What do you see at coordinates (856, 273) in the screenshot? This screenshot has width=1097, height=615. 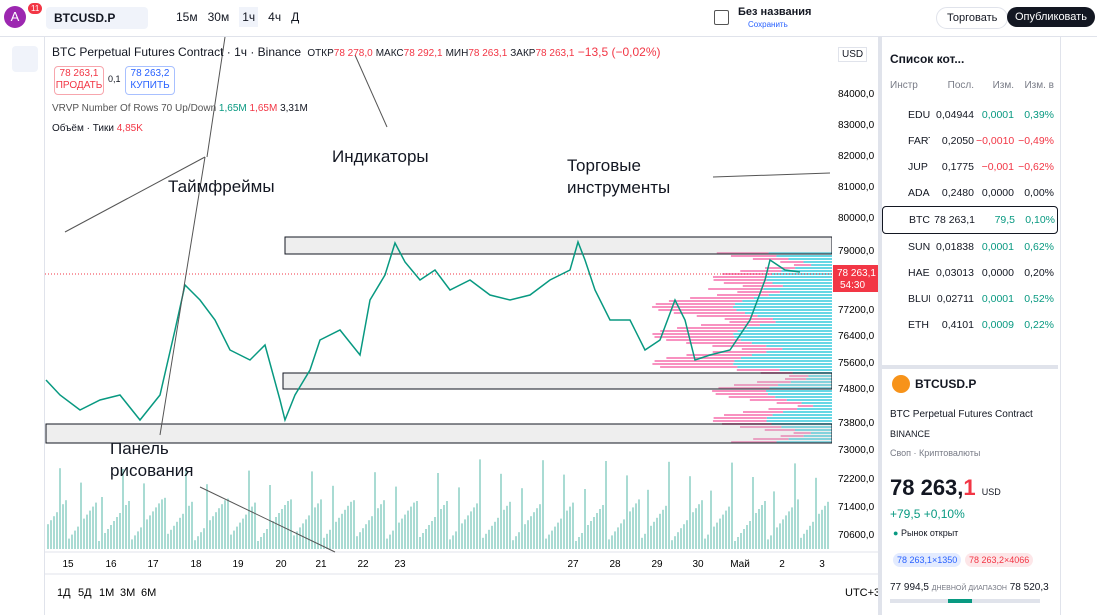 I see `current-price: 78 263,1` at bounding box center [856, 273].